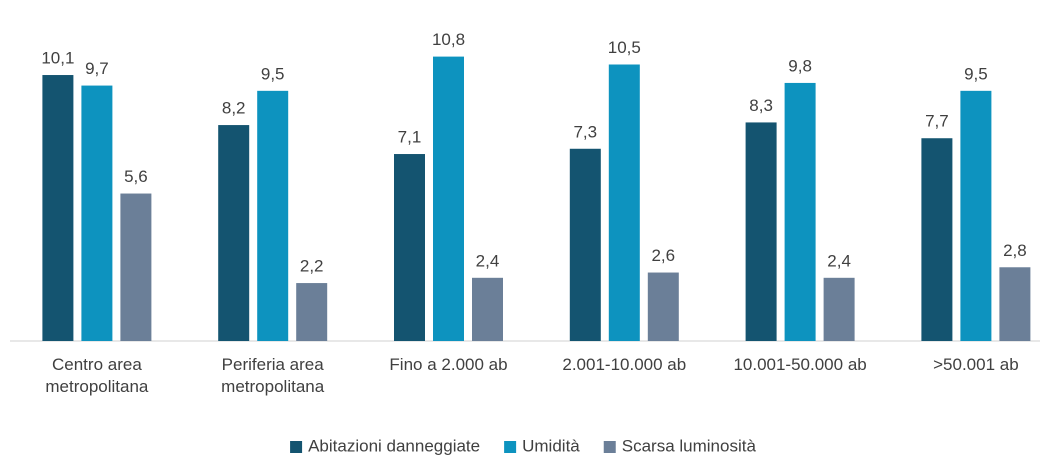 The height and width of the screenshot is (474, 1046). I want to click on data-label: 8,2, so click(234, 108).